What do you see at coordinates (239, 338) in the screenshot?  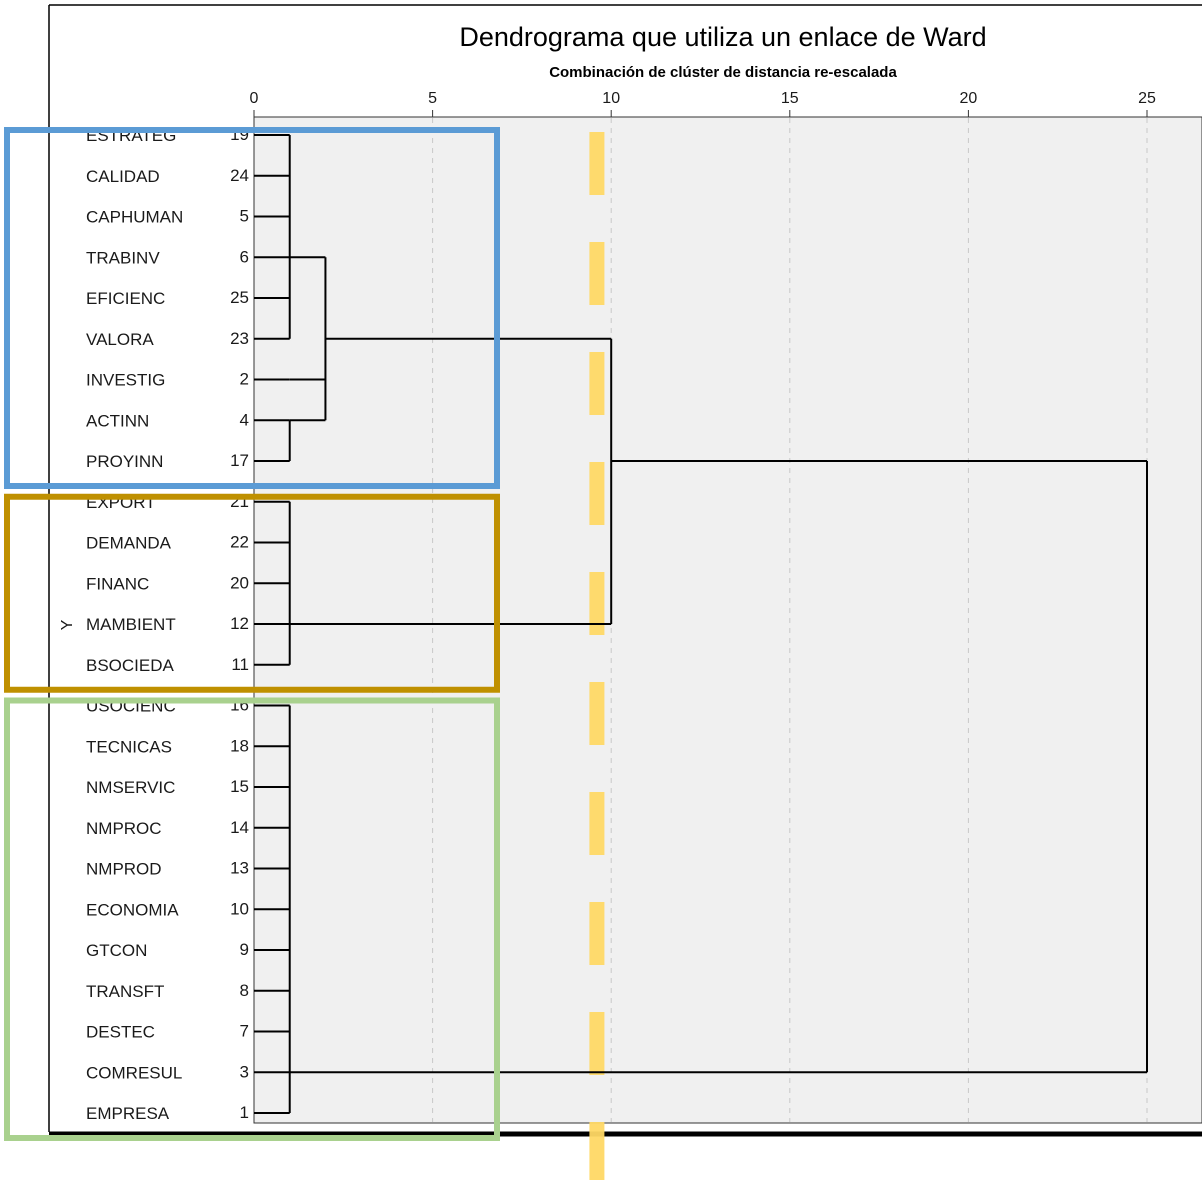 I see `leaf-id: 23` at bounding box center [239, 338].